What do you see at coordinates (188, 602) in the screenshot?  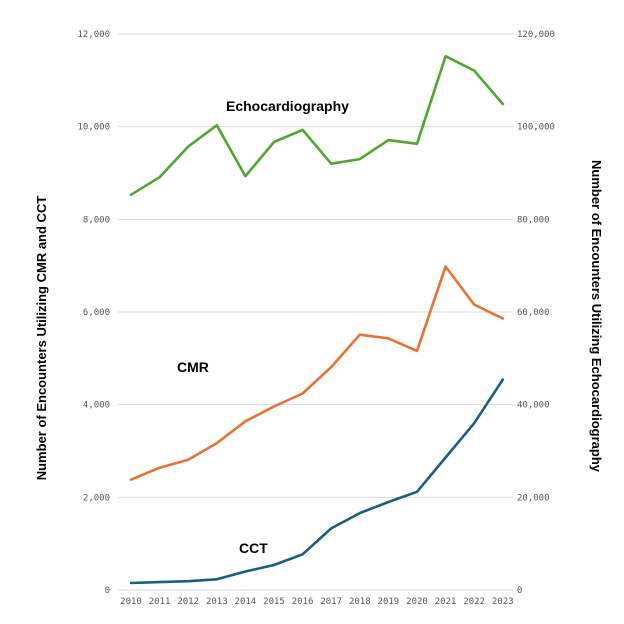 I see `x-tick-label: 2012` at bounding box center [188, 602].